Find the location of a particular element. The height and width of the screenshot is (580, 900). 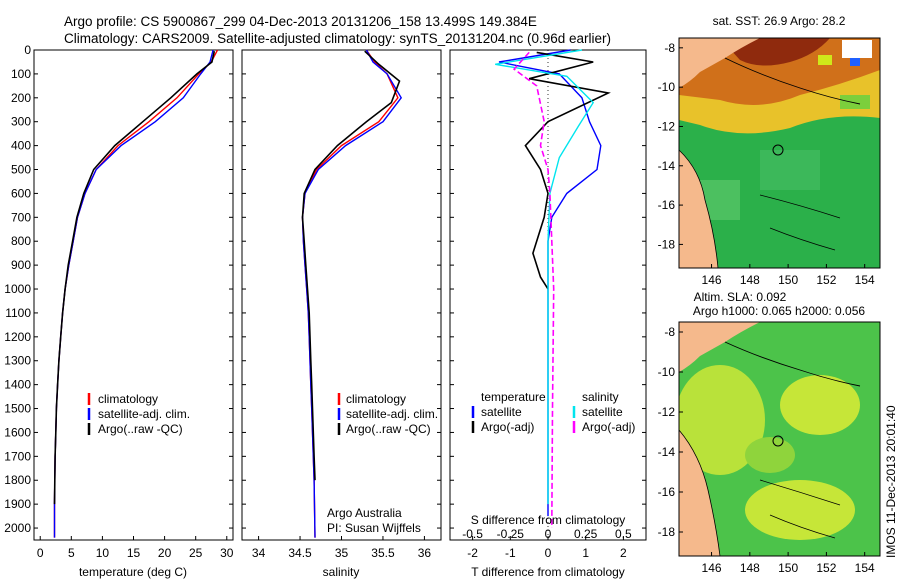

sla-reef is located at coordinates (800, 509).